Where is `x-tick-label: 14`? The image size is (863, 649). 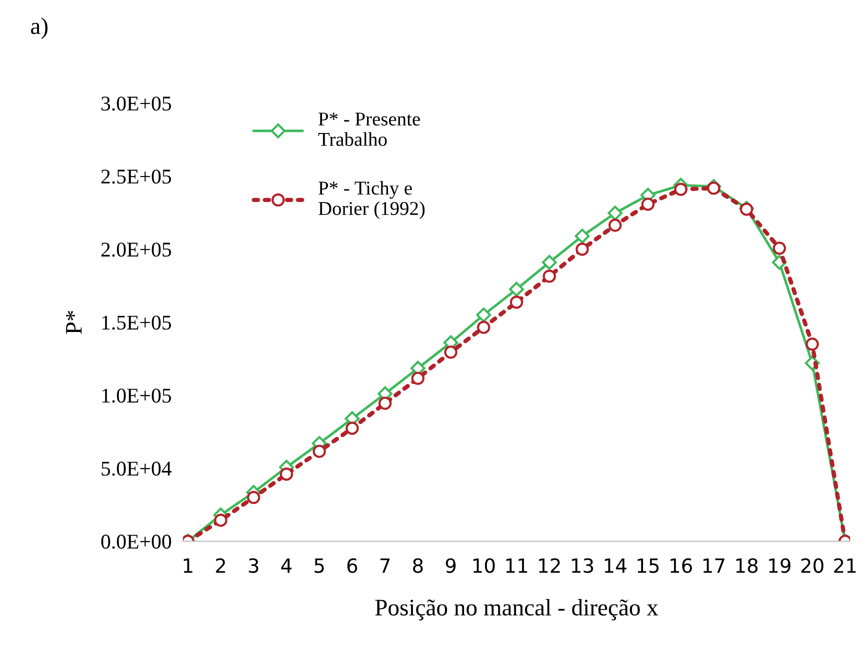
x-tick-label: 14 is located at coordinates (615, 565).